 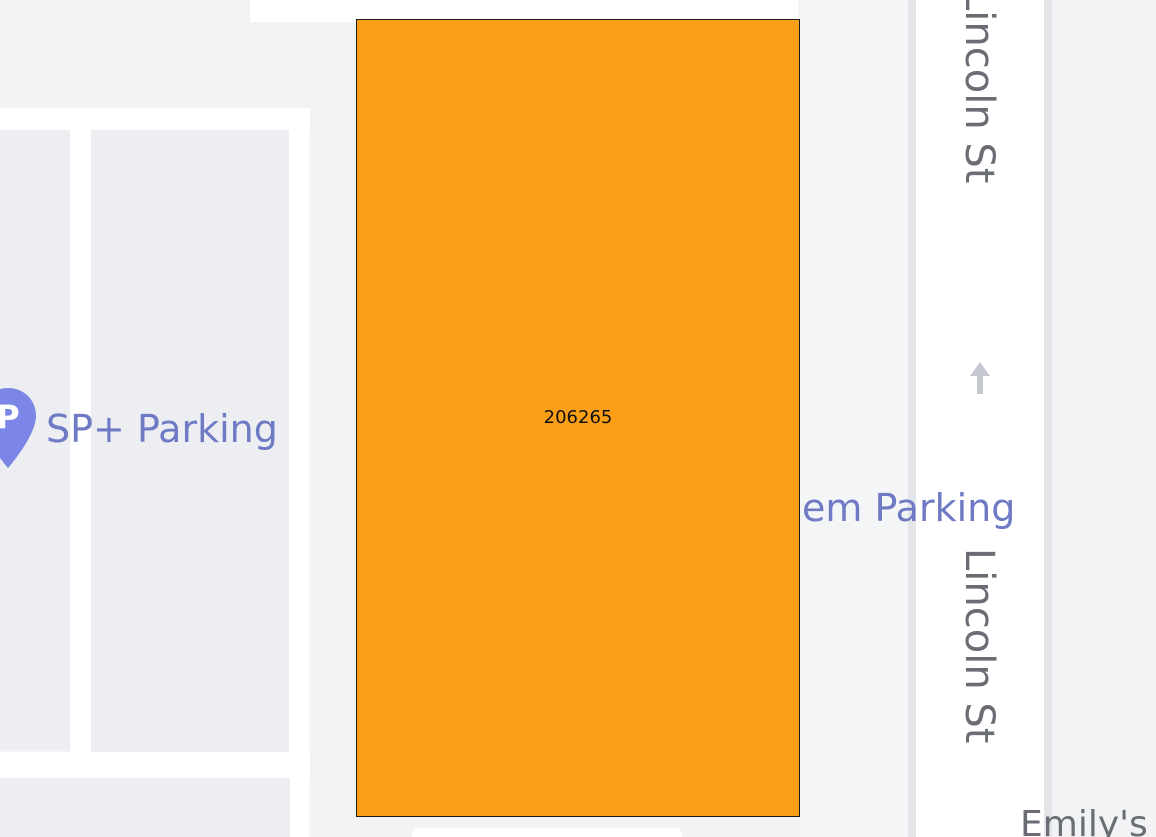 What do you see at coordinates (978, 418) in the screenshot?
I see `lincoln-st-road` at bounding box center [978, 418].